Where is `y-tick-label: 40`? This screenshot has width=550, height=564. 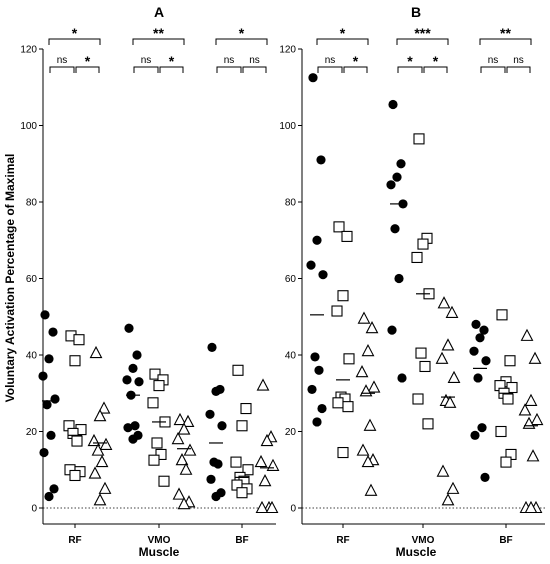 y-tick-label: 40 is located at coordinates (32, 356).